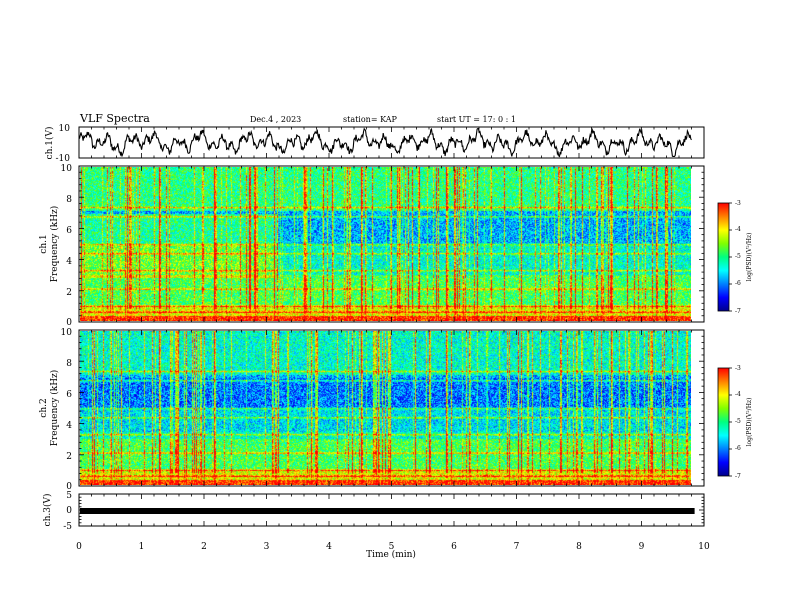  Describe the element at coordinates (69, 395) in the screenshot. I see `ch2-ytick-6: 6` at that location.